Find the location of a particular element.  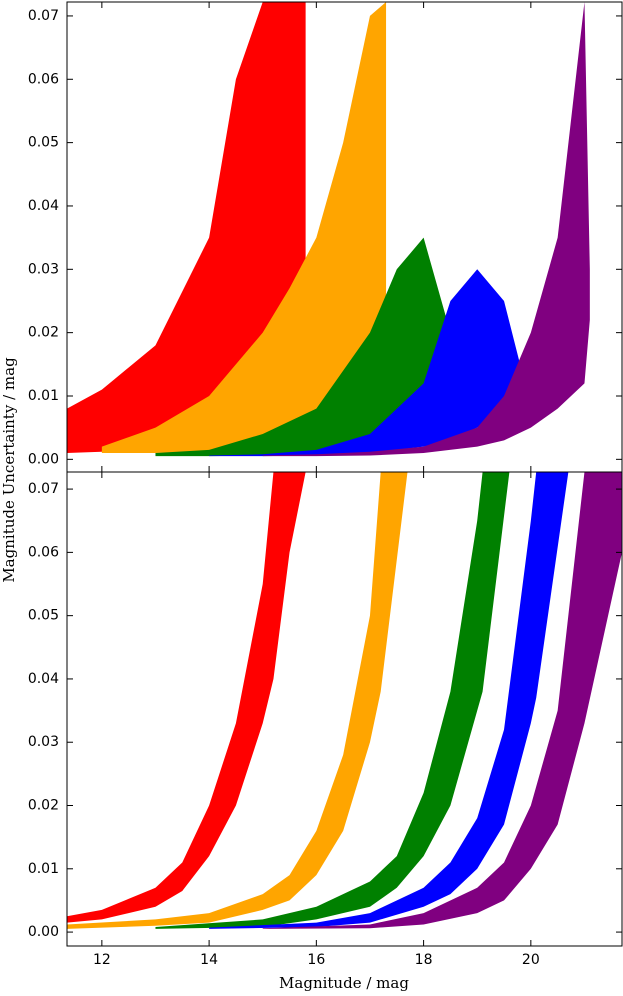

x-tick-label: 14 is located at coordinates (209, 960).